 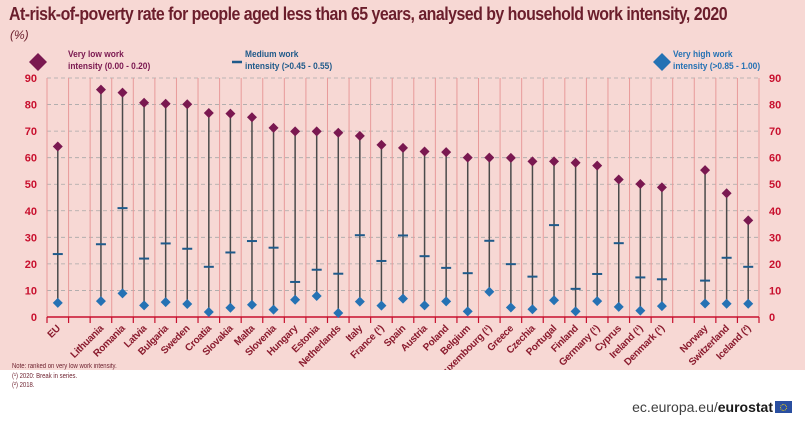 I want to click on legend-very-low: Very low work intensity (0.00 - 0.20), so click(x=109, y=61).